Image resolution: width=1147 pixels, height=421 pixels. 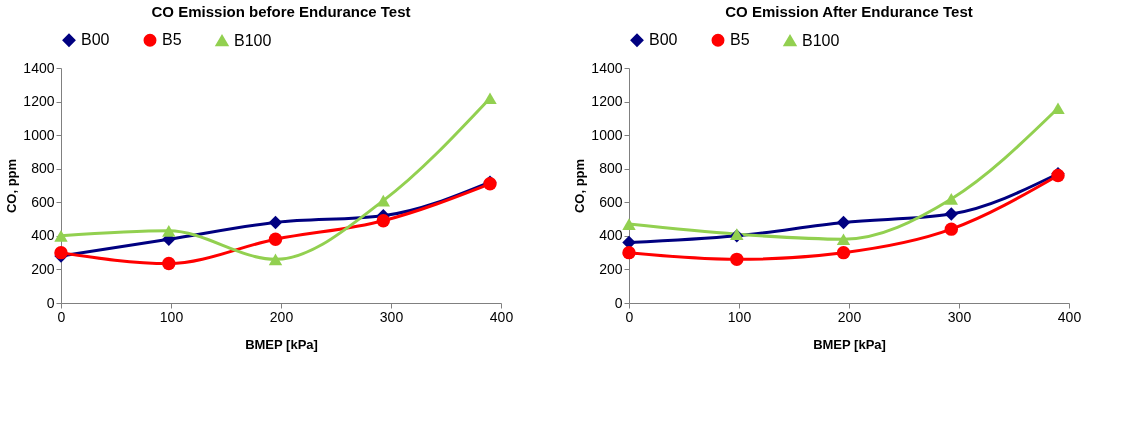 I want to click on chart-title: CO Emission before Endurance Test, so click(x=281, y=11).